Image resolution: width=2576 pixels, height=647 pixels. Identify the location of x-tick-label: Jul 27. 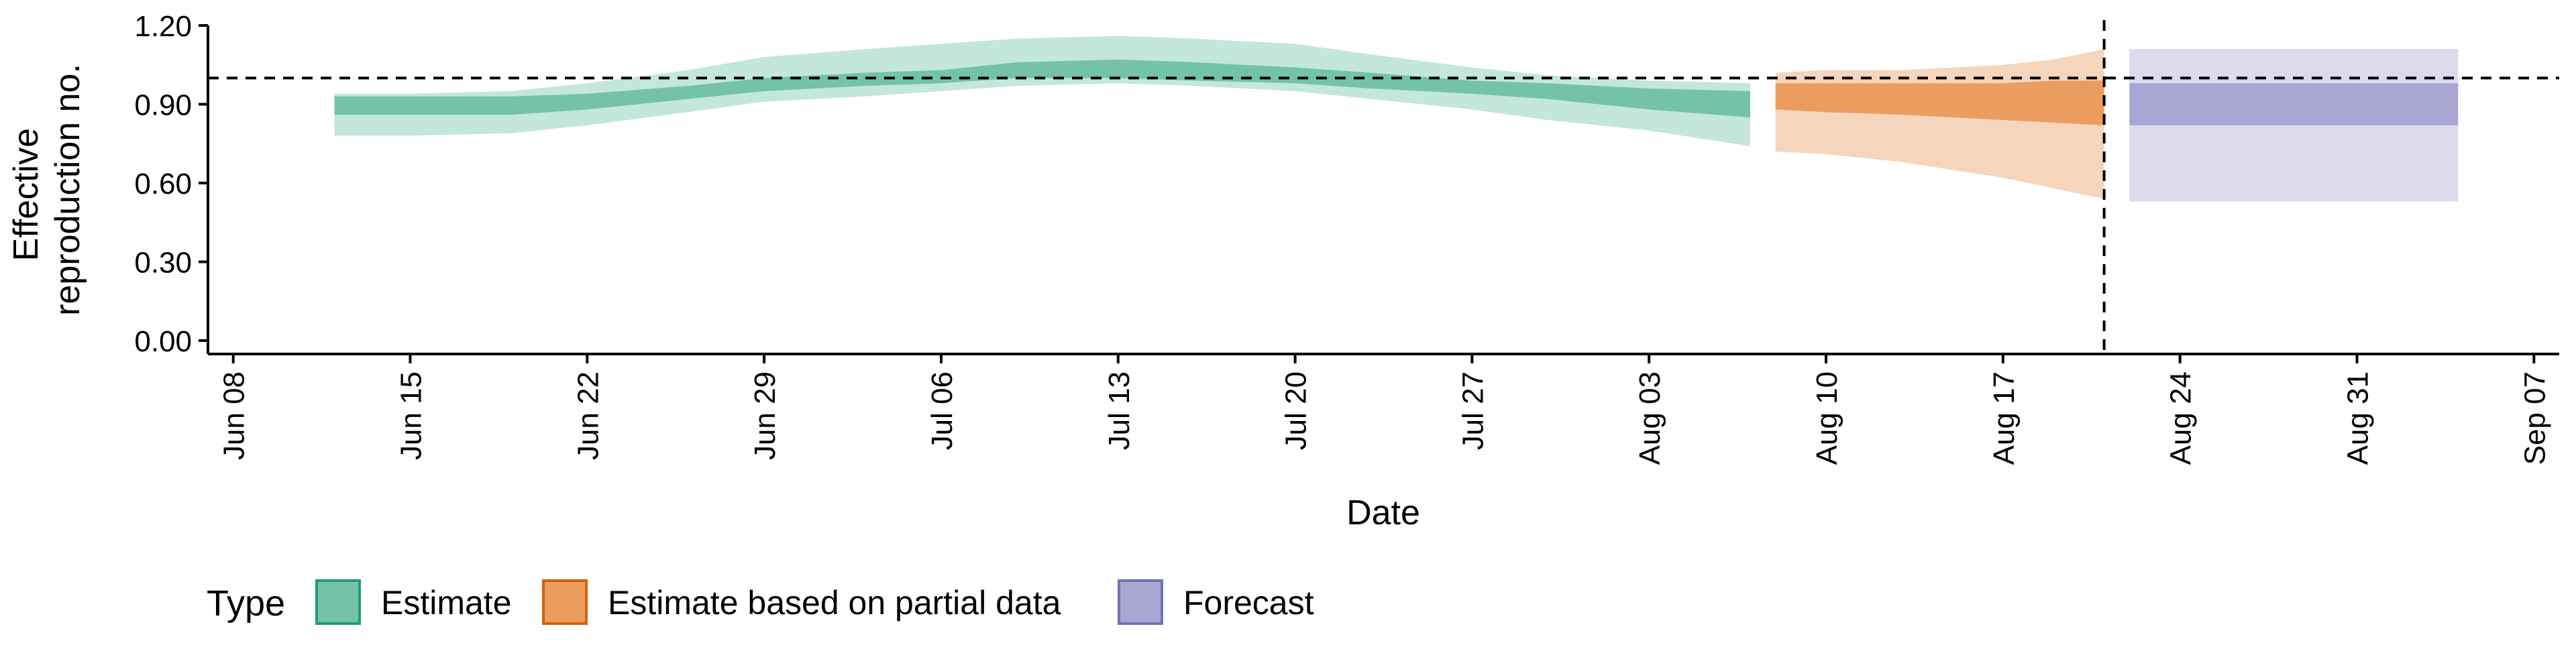
(1472, 411).